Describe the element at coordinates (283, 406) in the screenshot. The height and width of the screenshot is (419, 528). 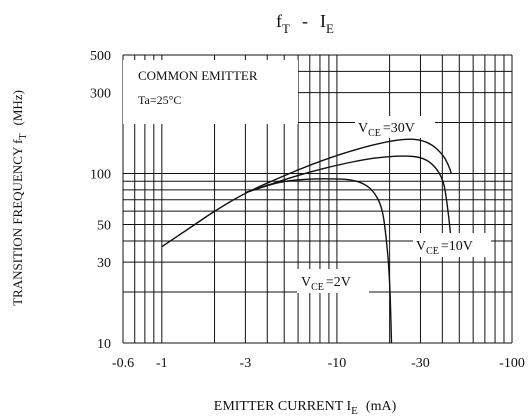
I see `x-axis-label-main: EMITTER CURRENT I` at that location.